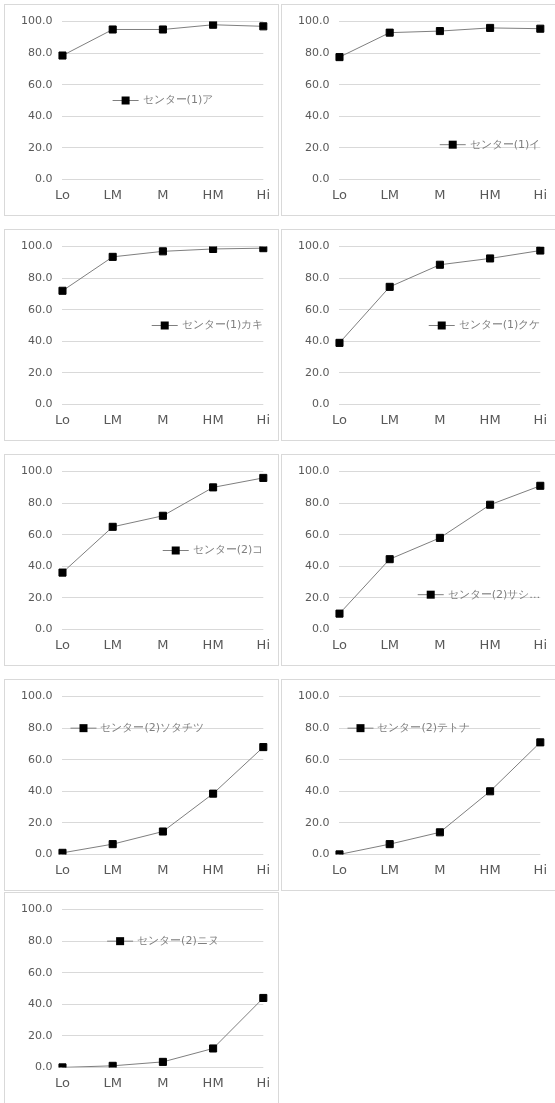 This screenshot has height=1103, width=555. I want to click on legend-label: センター(1)クケ, so click(499, 325).